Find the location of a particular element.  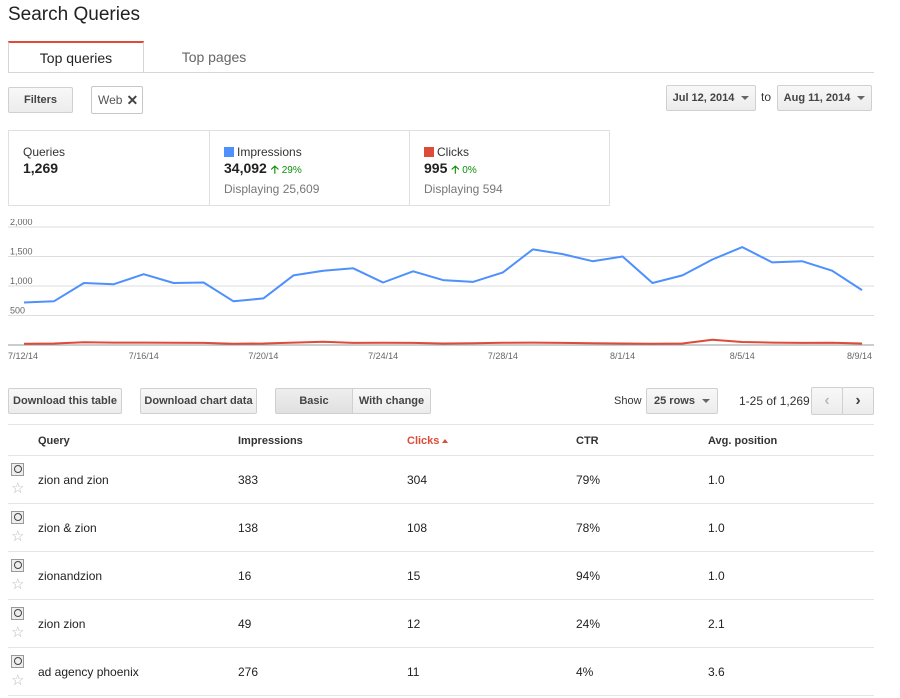

ctr-cell: 78% is located at coordinates (588, 528).